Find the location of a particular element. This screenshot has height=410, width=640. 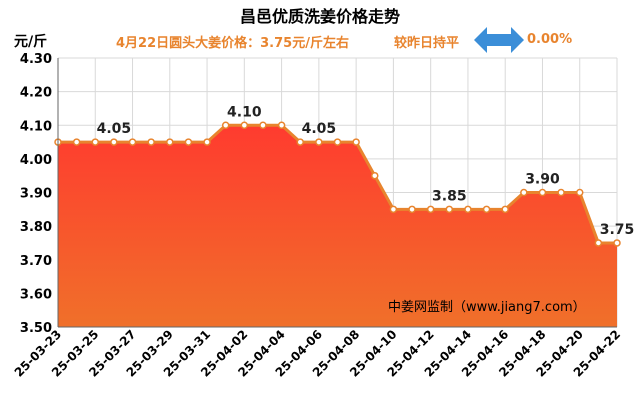

y-axis-ticks: 3.50 3.60 3.70 3.80 3.90 4.00 4.10 4.20 4.30 is located at coordinates (36, 194).